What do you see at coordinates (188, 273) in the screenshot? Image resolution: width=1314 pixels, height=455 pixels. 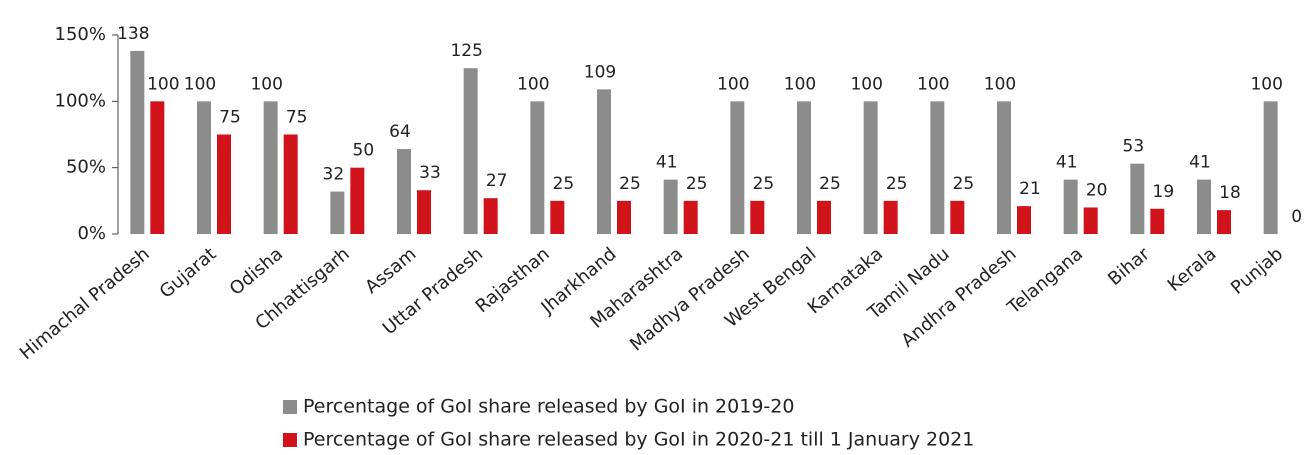 I see `x-tick-label: Gujarat` at bounding box center [188, 273].